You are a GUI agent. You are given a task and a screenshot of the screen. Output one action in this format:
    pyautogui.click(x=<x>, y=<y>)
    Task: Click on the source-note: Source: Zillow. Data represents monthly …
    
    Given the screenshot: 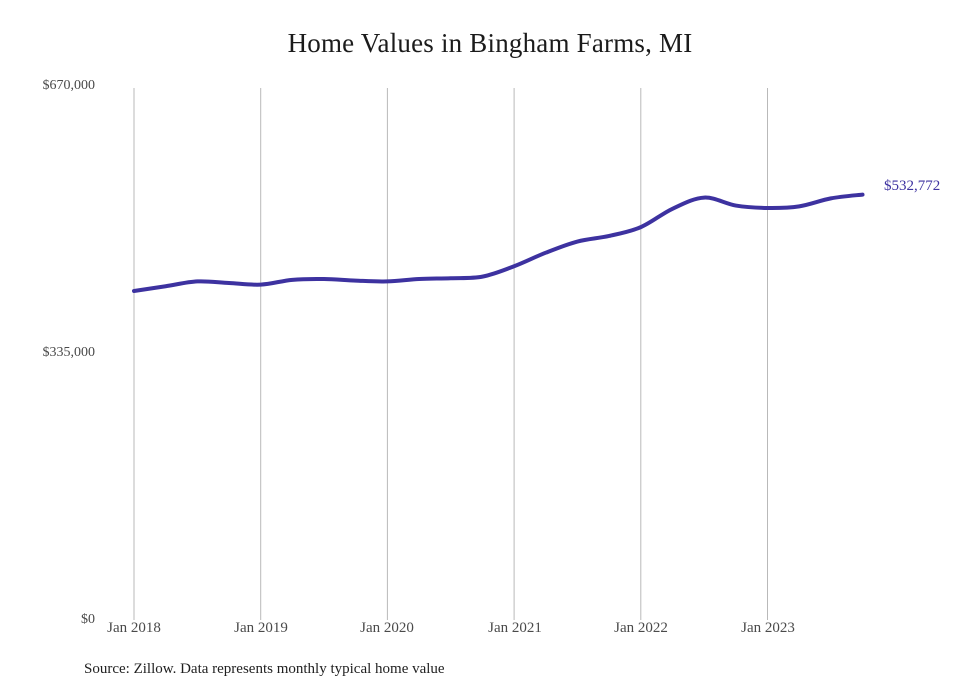 What is the action you would take?
    pyautogui.click(x=264, y=669)
    